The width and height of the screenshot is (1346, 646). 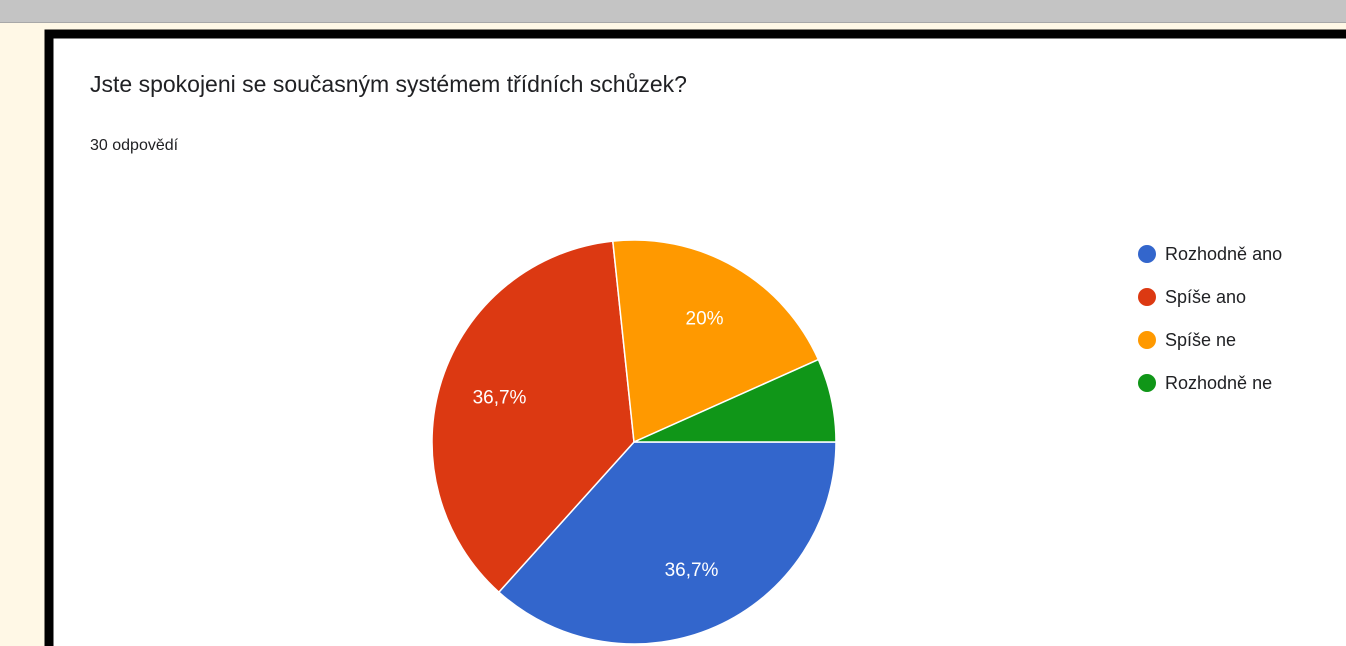 I want to click on legend-label: Spíše ano, so click(x=1205, y=297).